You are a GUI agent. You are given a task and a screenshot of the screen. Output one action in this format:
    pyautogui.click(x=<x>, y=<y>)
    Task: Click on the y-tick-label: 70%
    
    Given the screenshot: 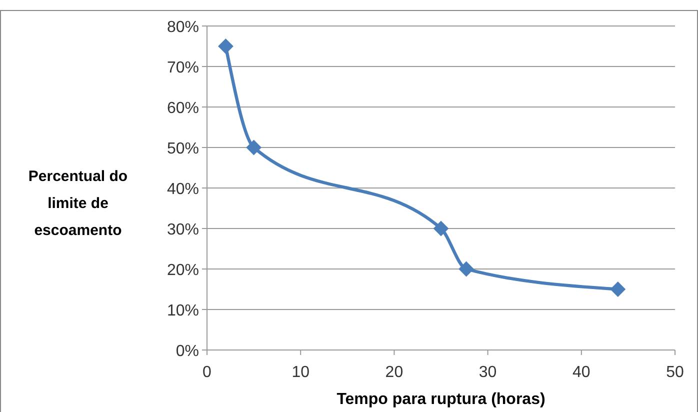 What is the action you would take?
    pyautogui.click(x=182, y=68)
    